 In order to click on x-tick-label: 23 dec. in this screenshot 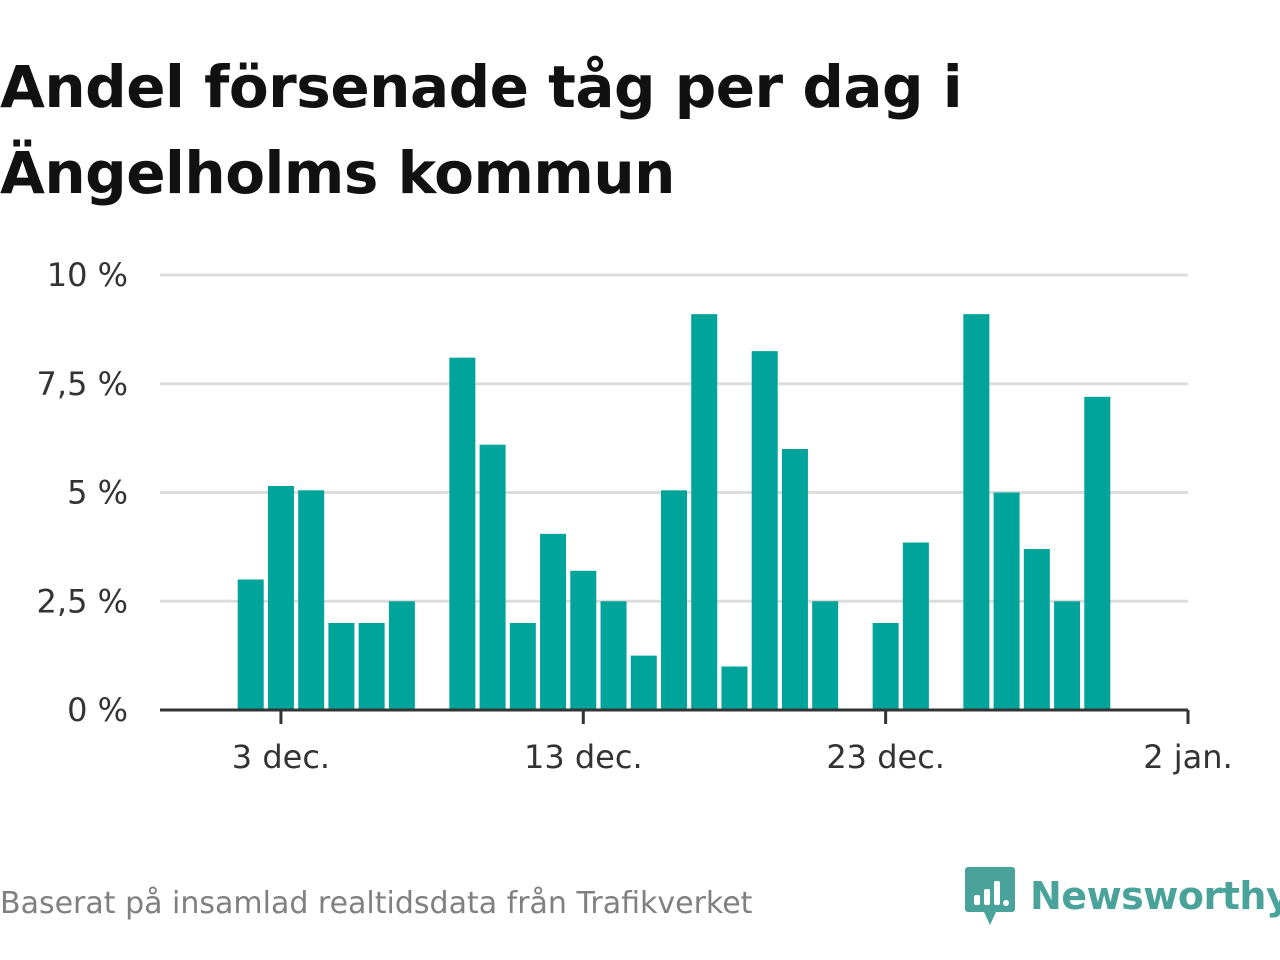, I will do `click(885, 757)`.